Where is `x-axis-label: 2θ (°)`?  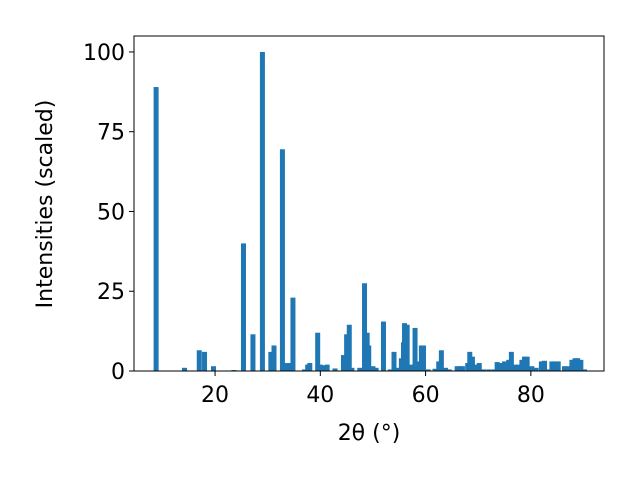 x-axis-label: 2θ (°) is located at coordinates (369, 433).